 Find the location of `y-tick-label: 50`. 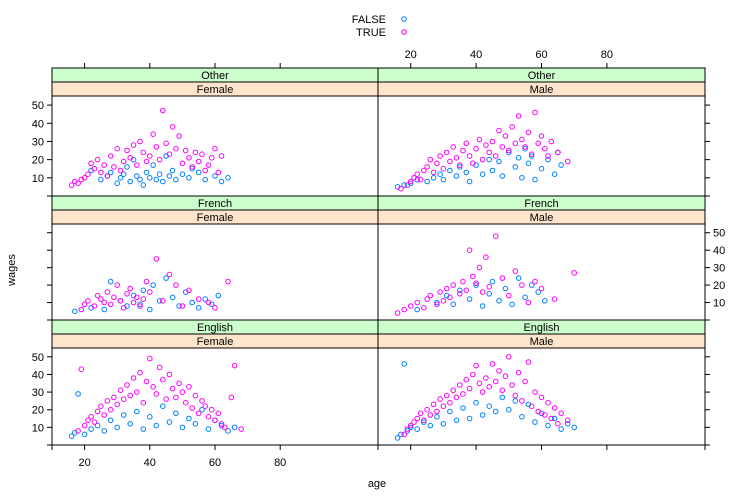

y-tick-label: 50 is located at coordinates (719, 234).